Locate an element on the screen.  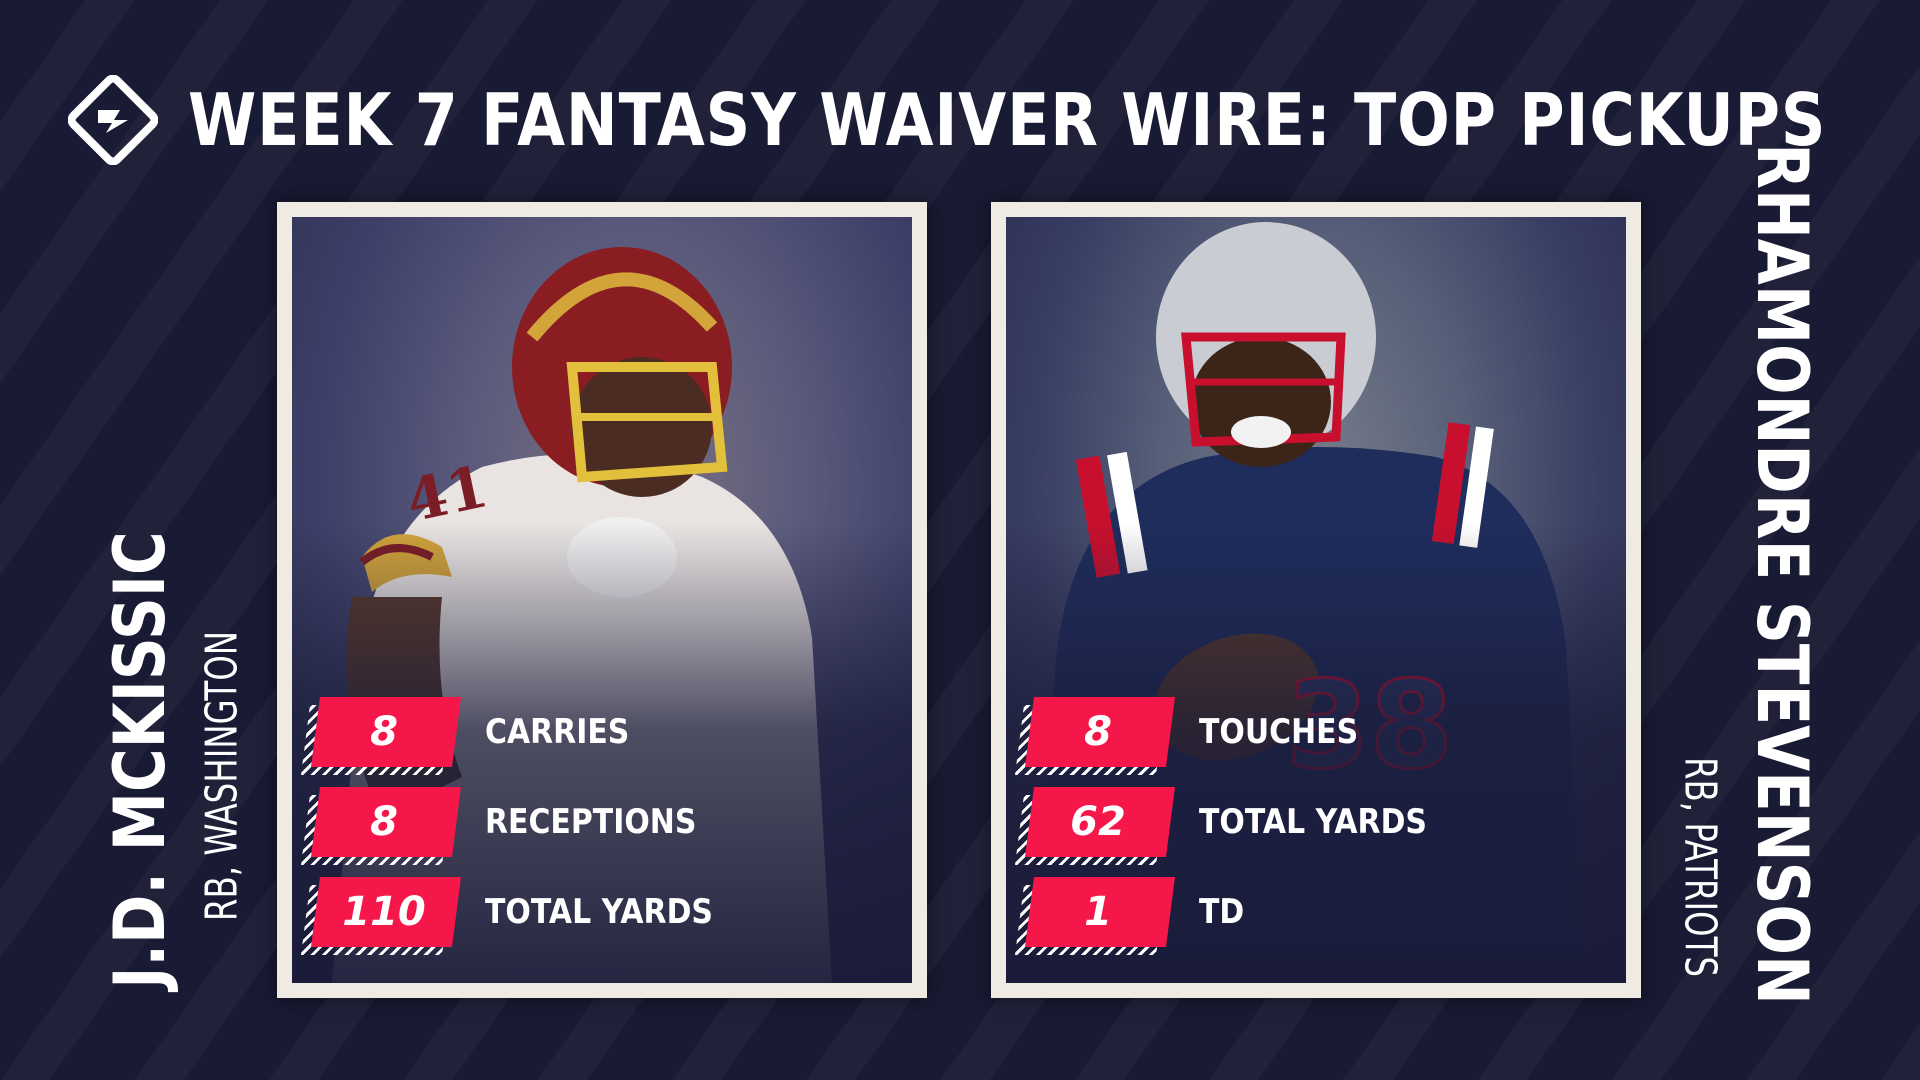
stats-list: 8 TOUCHES 62 TOTAL YARDS 1 TD is located at coordinates (1236, 822).